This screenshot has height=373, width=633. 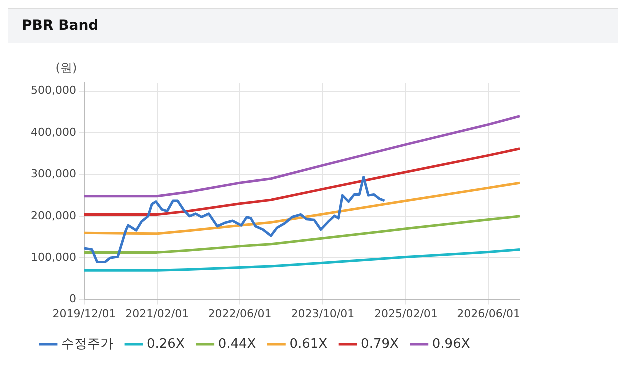 I want to click on y-tick-label: 200,000, so click(x=53, y=215).